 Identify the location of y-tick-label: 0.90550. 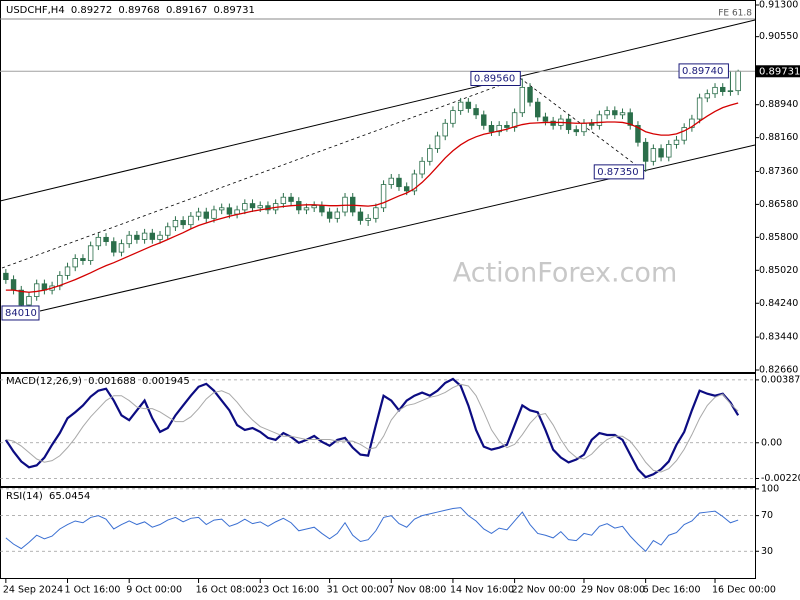
(778, 36).